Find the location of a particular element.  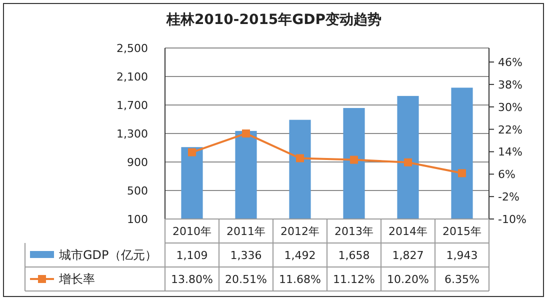

y2-tick-label: 30% is located at coordinates (510, 107).